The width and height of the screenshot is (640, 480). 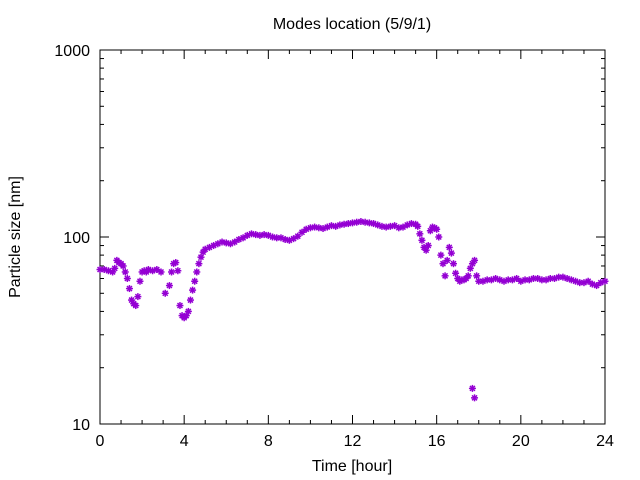 What do you see at coordinates (81, 425) in the screenshot?
I see `y-tick-label: 10` at bounding box center [81, 425].